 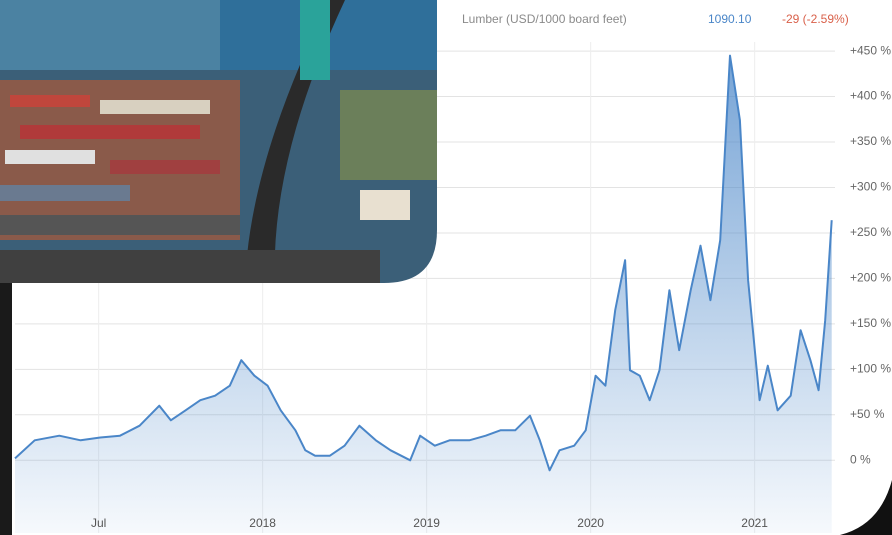 What do you see at coordinates (867, 414) in the screenshot?
I see `y-tick-label: +50 %` at bounding box center [867, 414].